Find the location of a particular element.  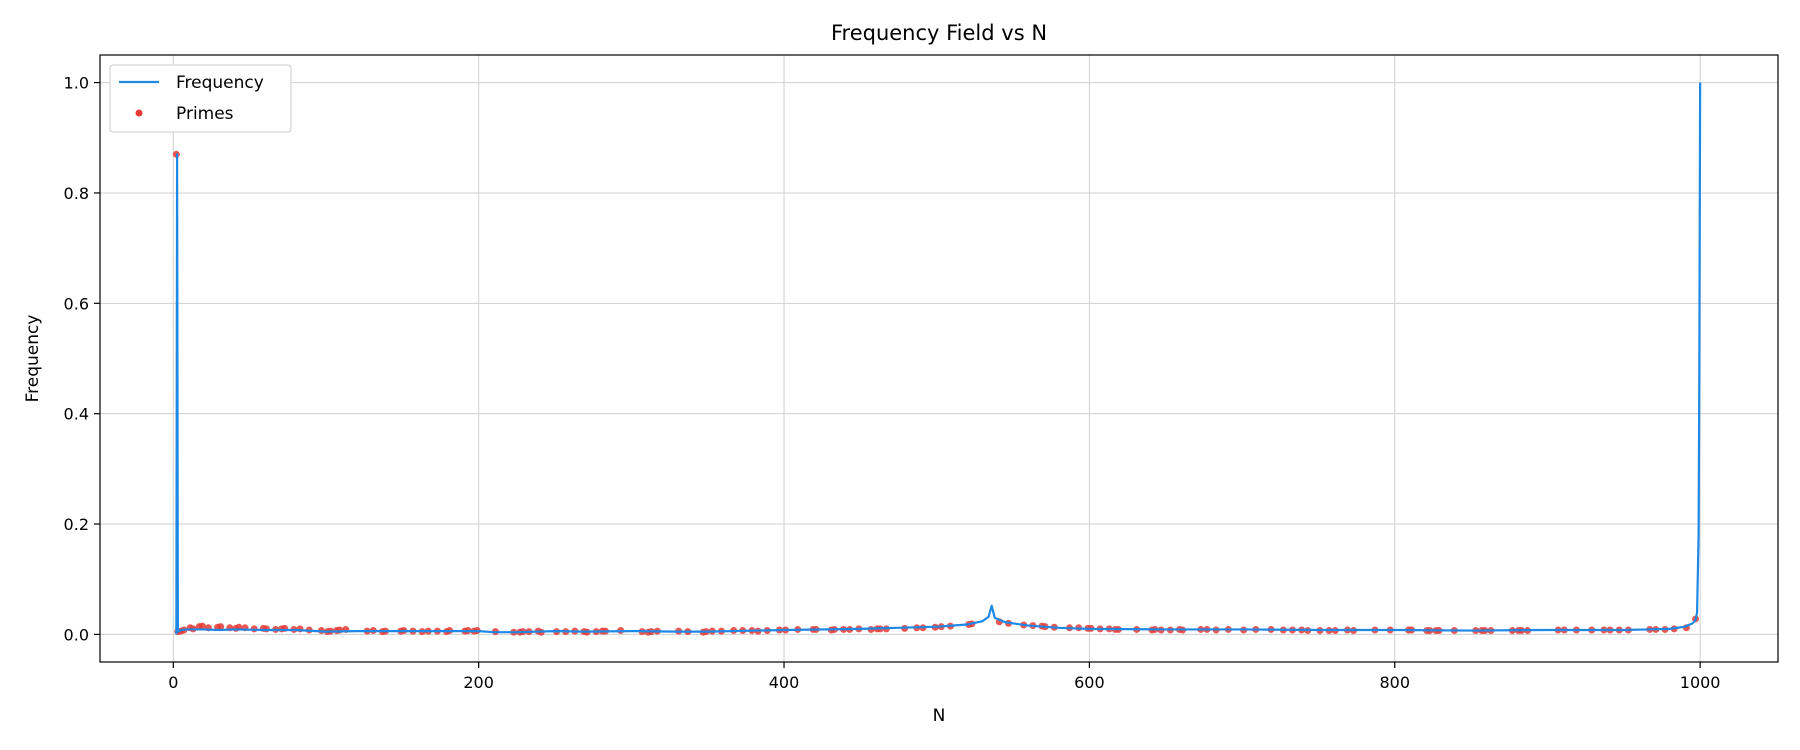

x-tick-label: 200 is located at coordinates (478, 682).